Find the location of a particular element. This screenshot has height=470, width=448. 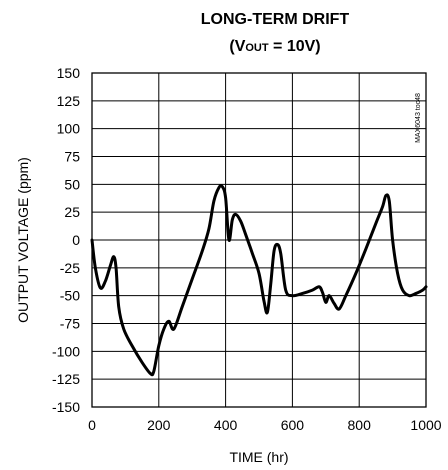

y-tick-label: -75 is located at coordinates (70, 324).